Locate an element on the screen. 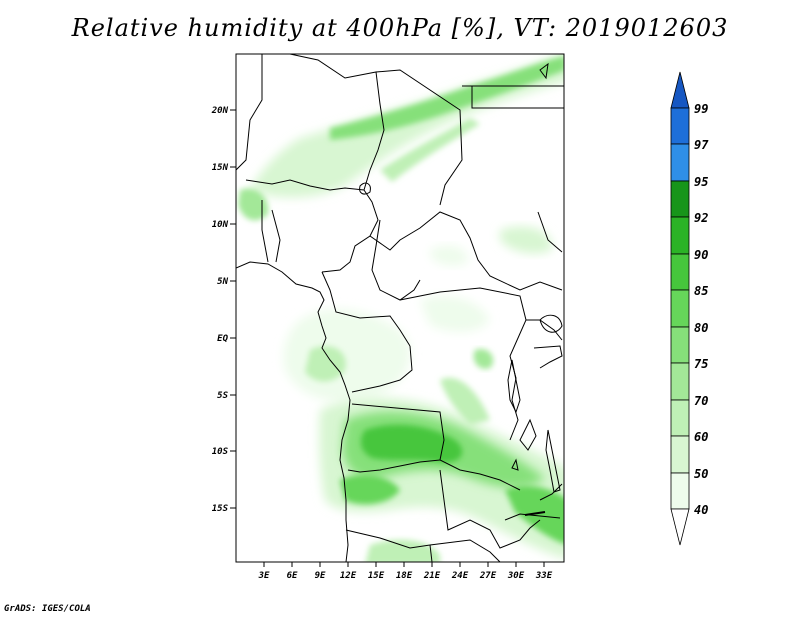 The height and width of the screenshot is (618, 800). lon-label: 3E is located at coordinates (264, 576).